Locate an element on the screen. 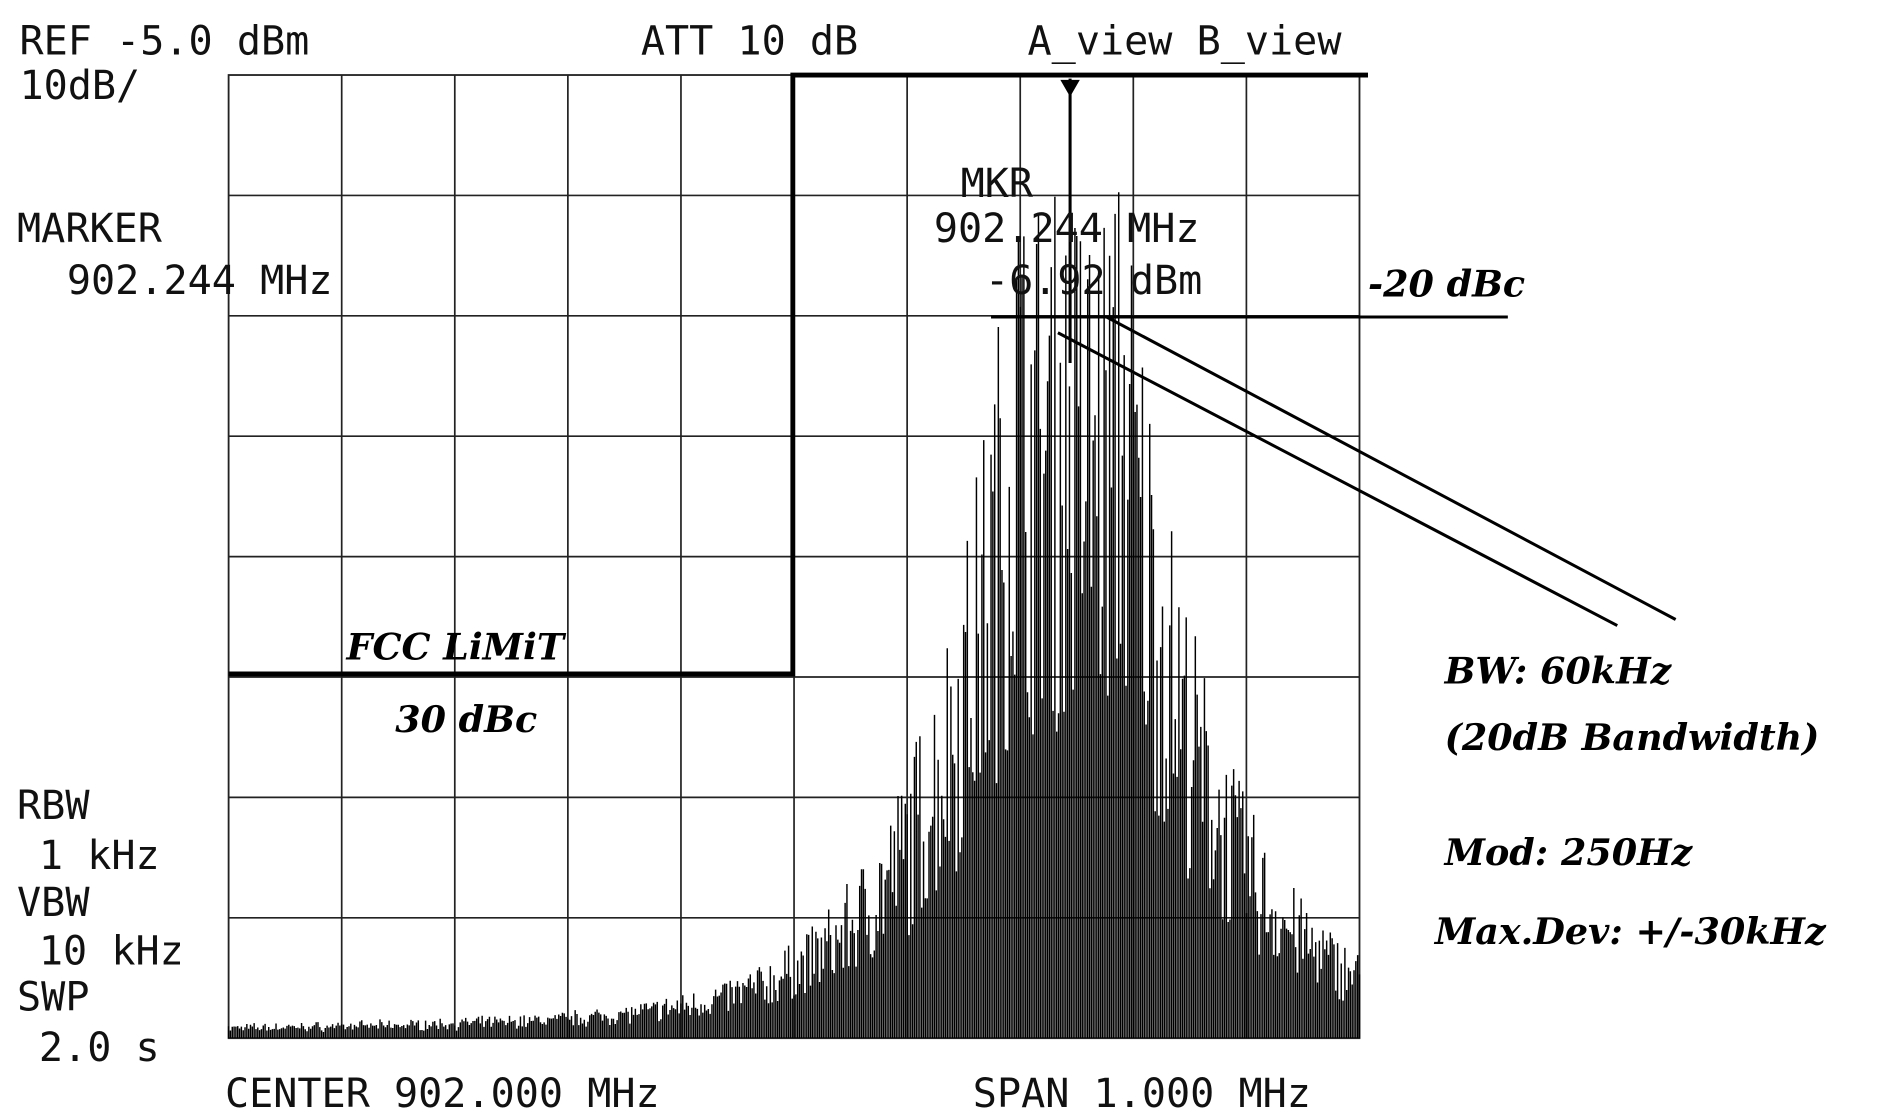 The width and height of the screenshot is (1903, 1119). bw-note: BW: 60kHz is located at coordinates (1558, 671).